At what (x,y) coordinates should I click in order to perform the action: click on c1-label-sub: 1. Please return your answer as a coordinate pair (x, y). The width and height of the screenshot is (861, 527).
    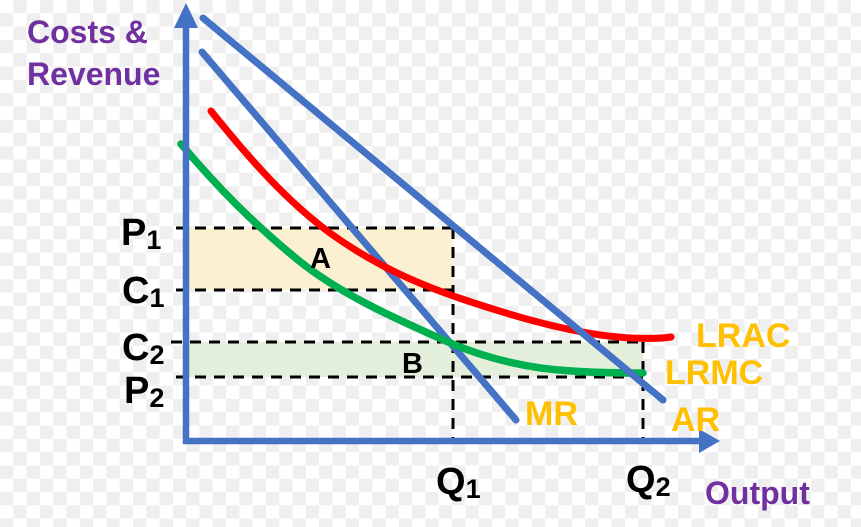
    Looking at the image, I should click on (156, 298).